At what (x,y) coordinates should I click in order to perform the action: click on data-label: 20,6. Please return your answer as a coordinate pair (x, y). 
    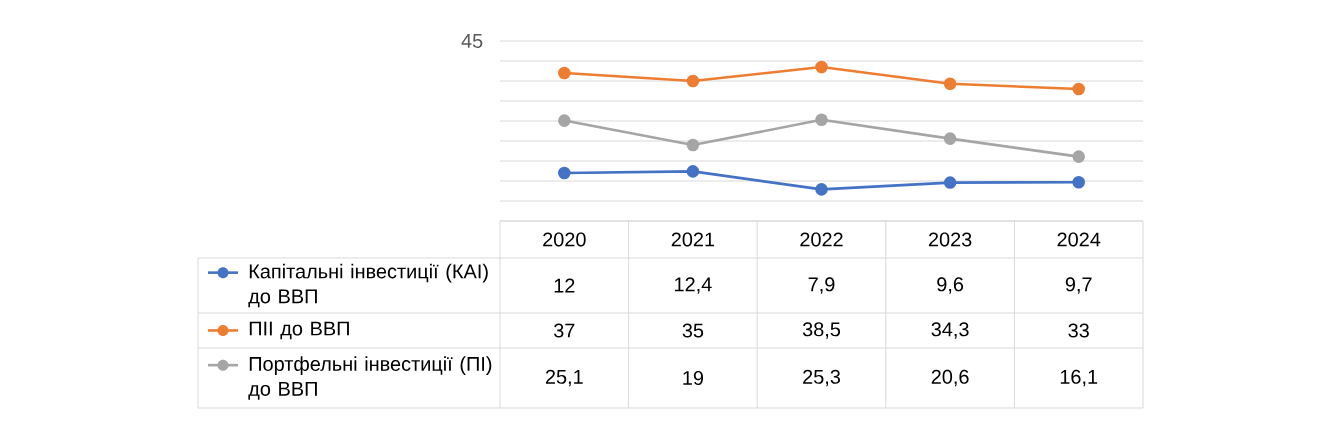
    Looking at the image, I should click on (950, 378).